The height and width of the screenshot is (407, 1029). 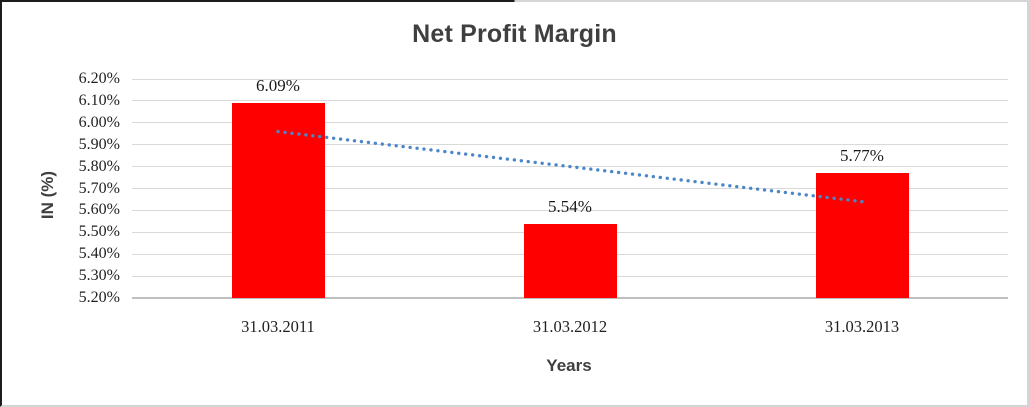 What do you see at coordinates (99, 78) in the screenshot?
I see `y-tick-label: 6.20%` at bounding box center [99, 78].